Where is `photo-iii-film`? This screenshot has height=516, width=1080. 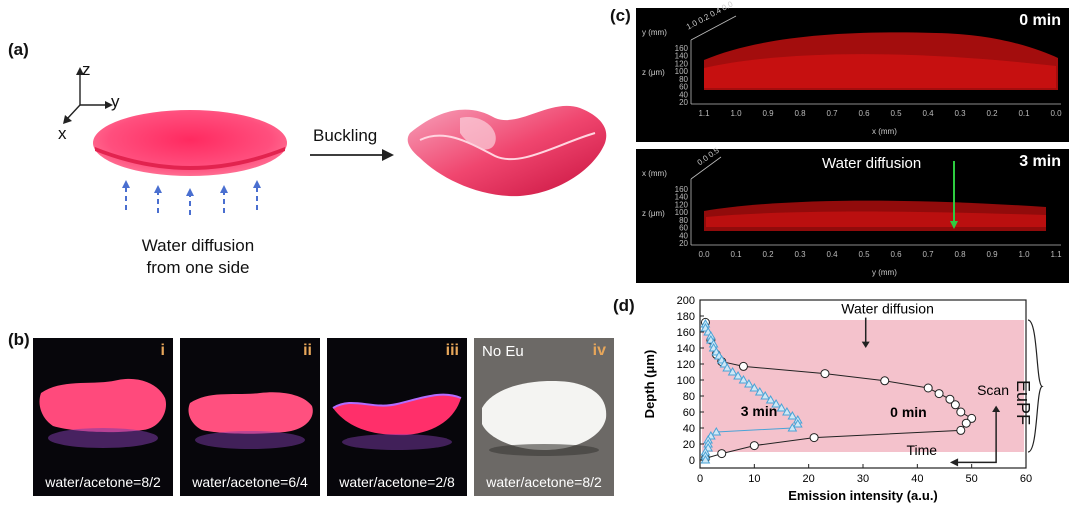
photo-iii-film is located at coordinates (397, 421).